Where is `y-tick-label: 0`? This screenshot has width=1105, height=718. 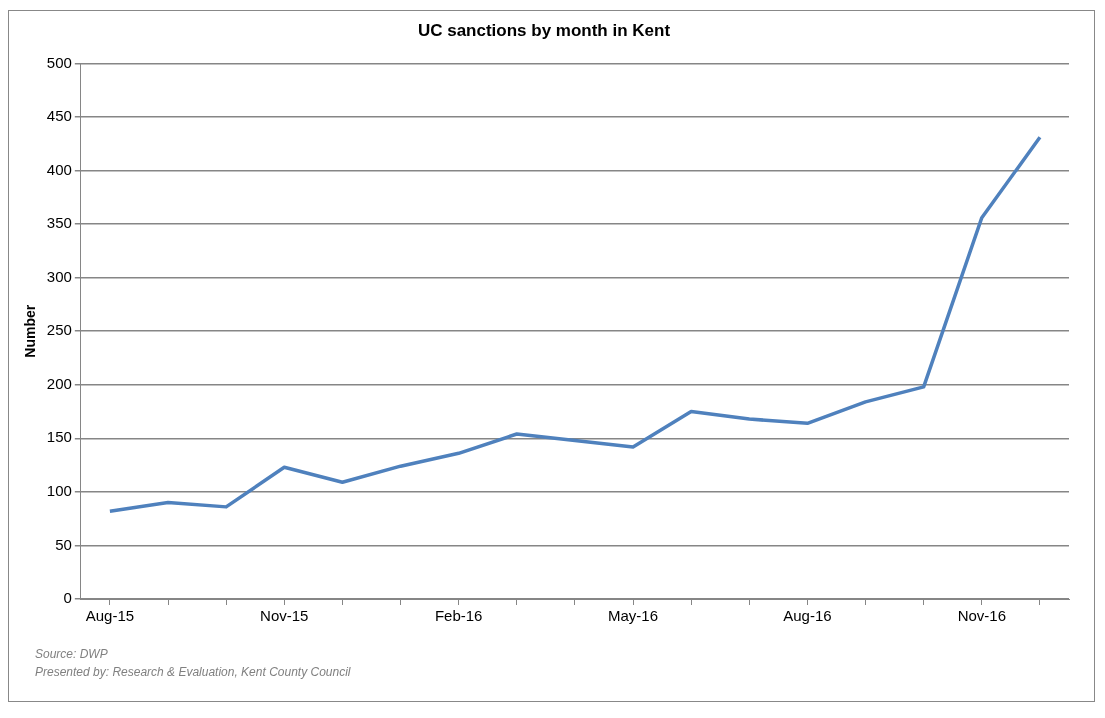 y-tick-label: 0 is located at coordinates (67, 598).